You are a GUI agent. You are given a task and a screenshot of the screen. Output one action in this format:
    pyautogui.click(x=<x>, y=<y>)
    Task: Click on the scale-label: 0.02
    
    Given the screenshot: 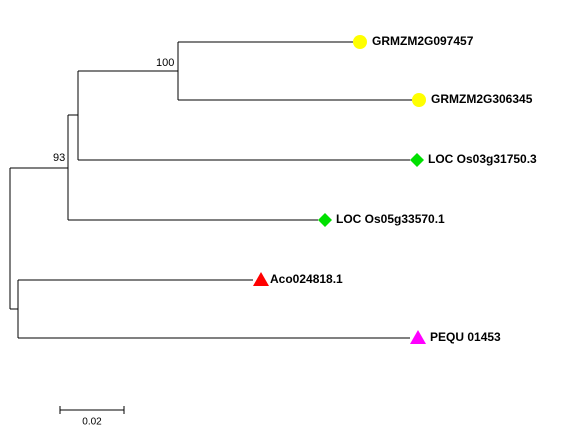 What is the action you would take?
    pyautogui.click(x=92, y=422)
    